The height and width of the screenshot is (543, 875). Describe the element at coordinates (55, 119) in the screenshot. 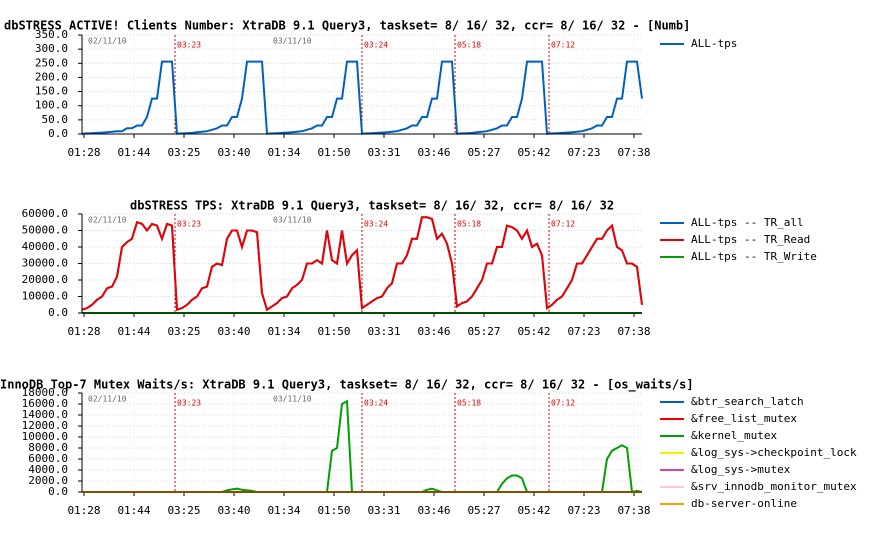

I see `y-tick-label: 50.0` at that location.